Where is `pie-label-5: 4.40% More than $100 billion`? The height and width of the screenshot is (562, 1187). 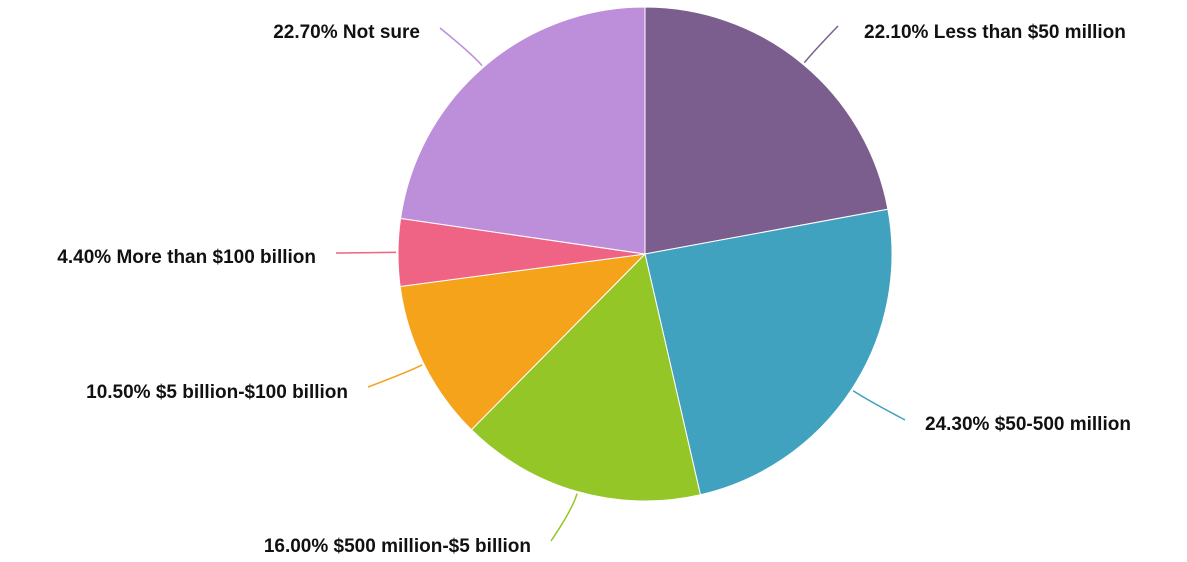 pie-label-5: 4.40% More than $100 billion is located at coordinates (186, 257).